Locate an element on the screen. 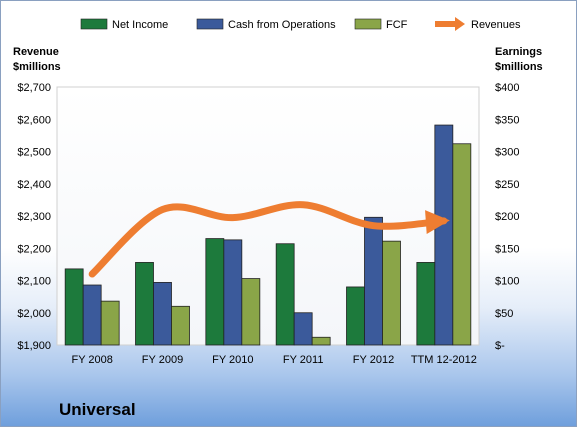  right-tick-label: $50 is located at coordinates (504, 314).